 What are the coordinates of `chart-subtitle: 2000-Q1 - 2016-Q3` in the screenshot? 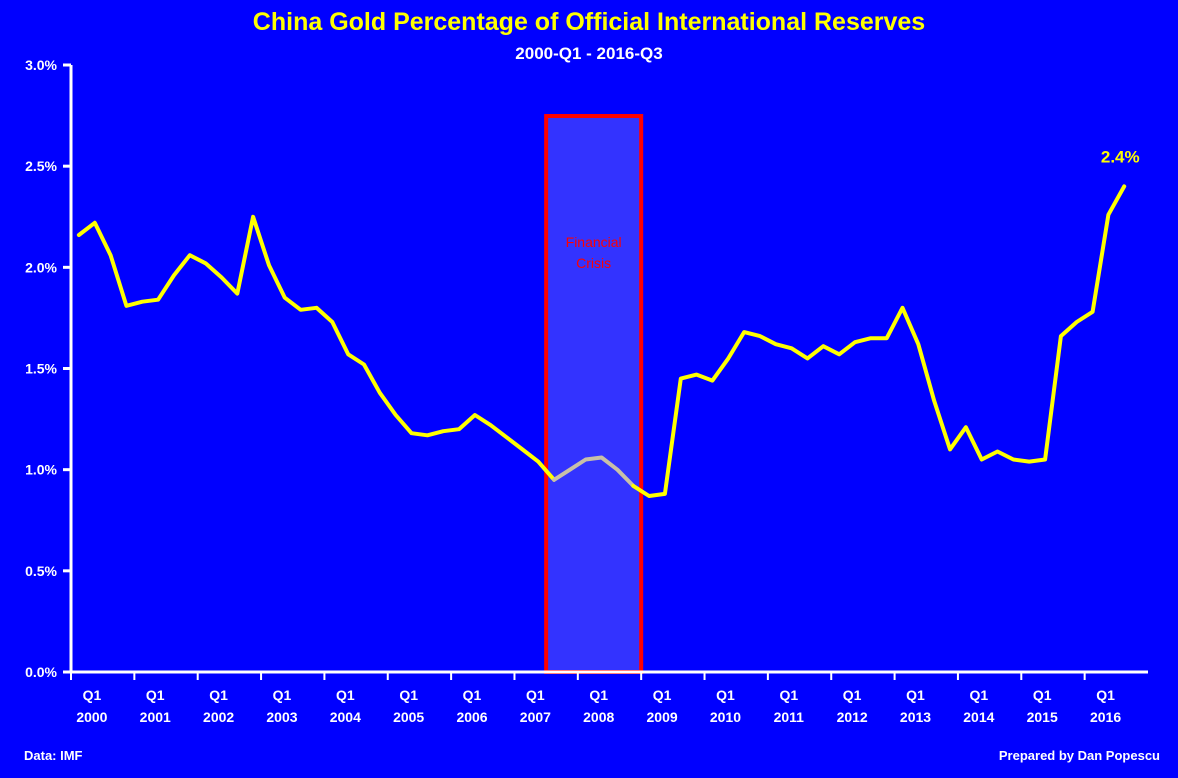 It's located at (589, 53).